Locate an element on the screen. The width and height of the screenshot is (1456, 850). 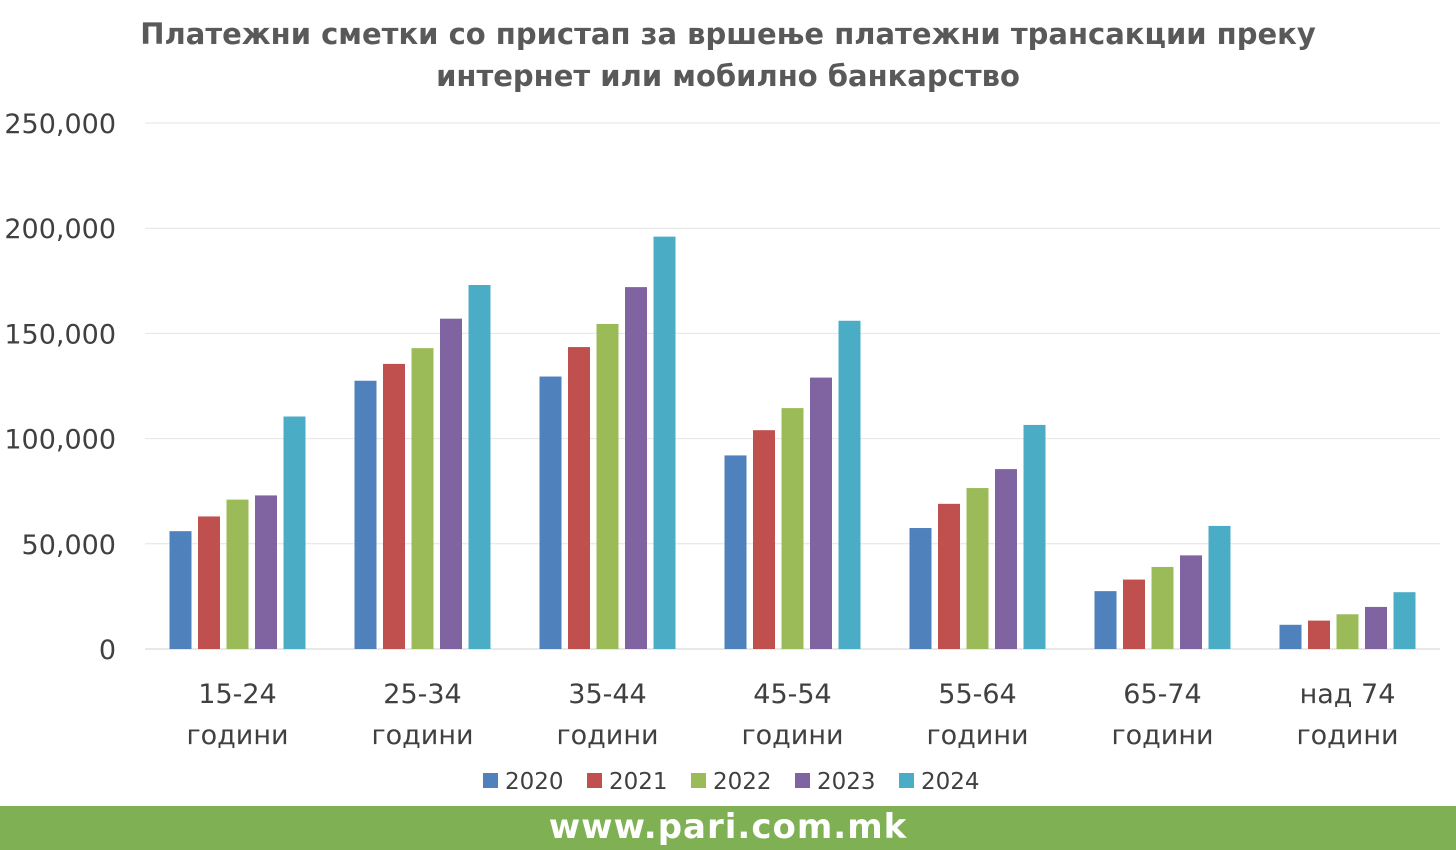
y-tick-label: 0 is located at coordinates (107, 650).